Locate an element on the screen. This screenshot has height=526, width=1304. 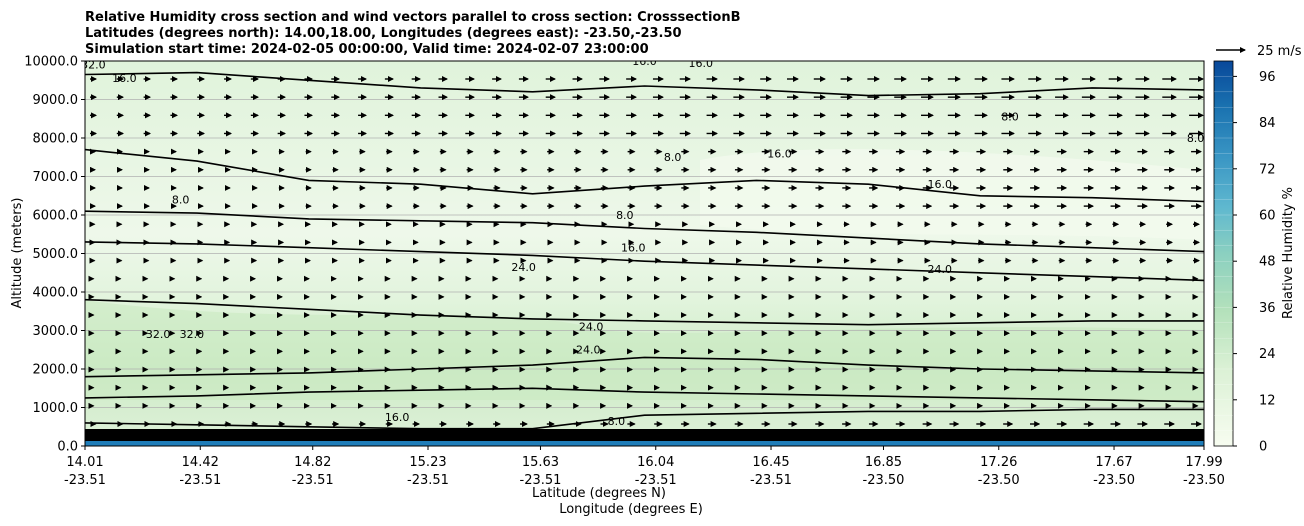
y-tick-label: 9000.0 is located at coordinates (56, 100).